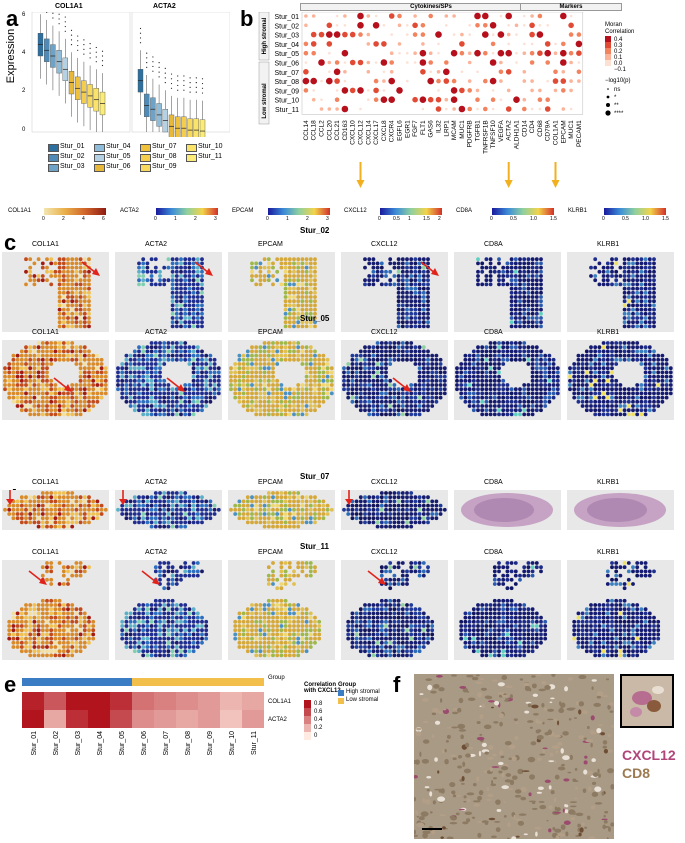 The width and height of the screenshot is (685, 843). I want to click on legend-swatch, so click(191, 158).